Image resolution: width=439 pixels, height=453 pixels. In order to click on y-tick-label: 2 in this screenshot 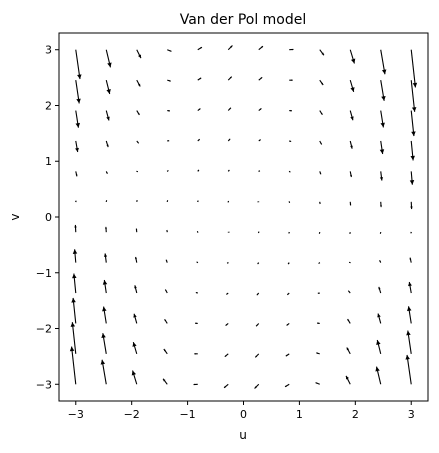, I will do `click(48, 105)`.